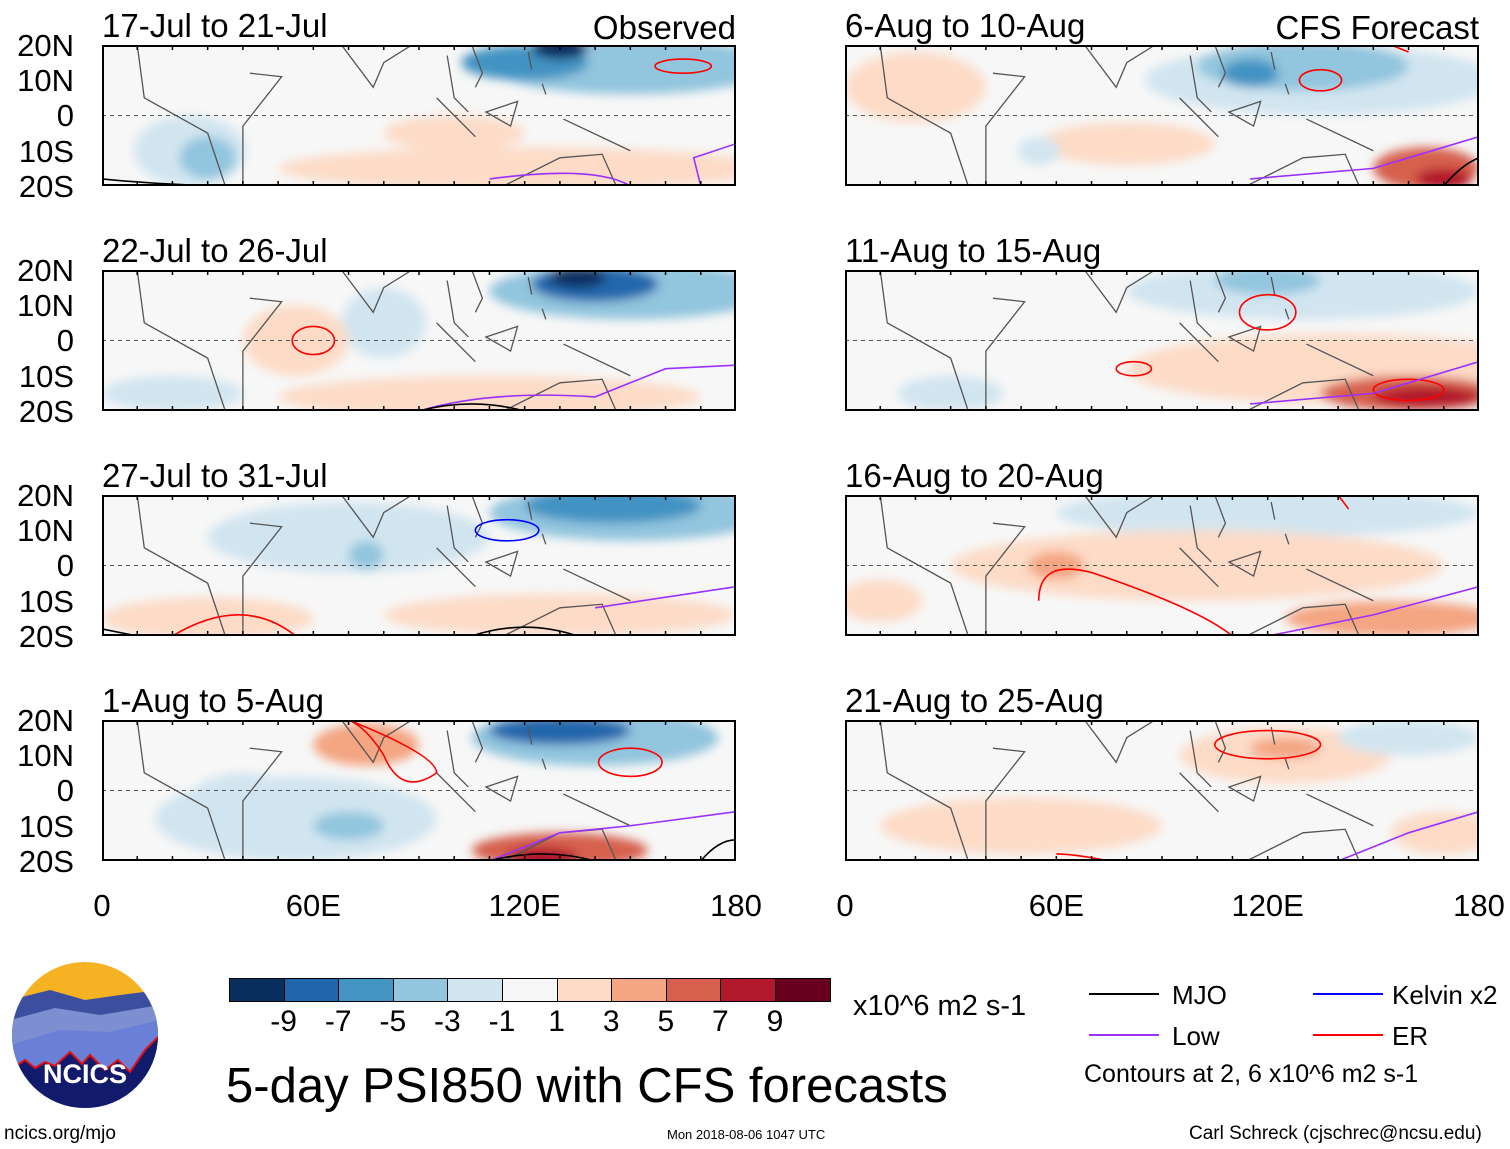  Describe the element at coordinates (338, 1021) in the screenshot. I see `colorbar-tick-label: -7` at that location.